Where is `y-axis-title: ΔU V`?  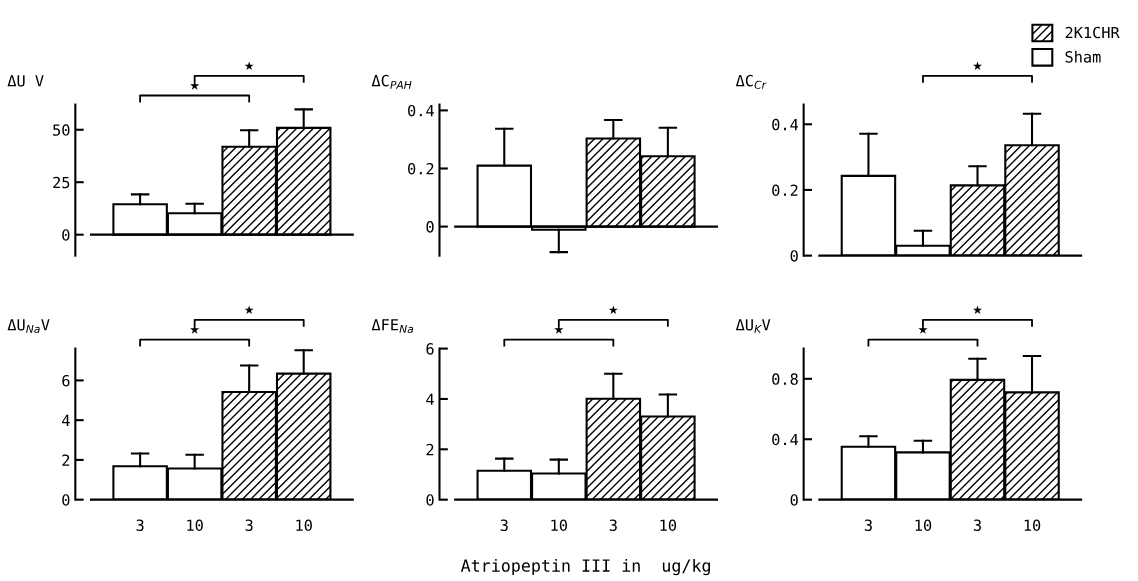 y-axis-title: ΔU V is located at coordinates (25, 81).